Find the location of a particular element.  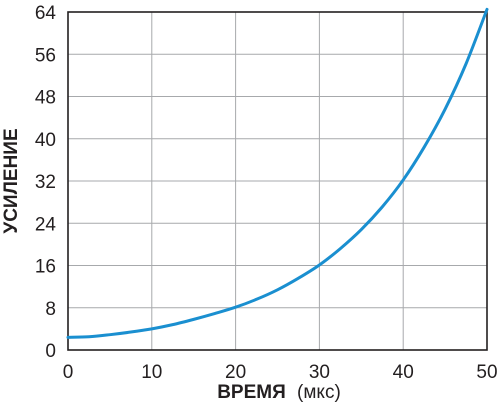

x-tick-label: 40 is located at coordinates (403, 372).